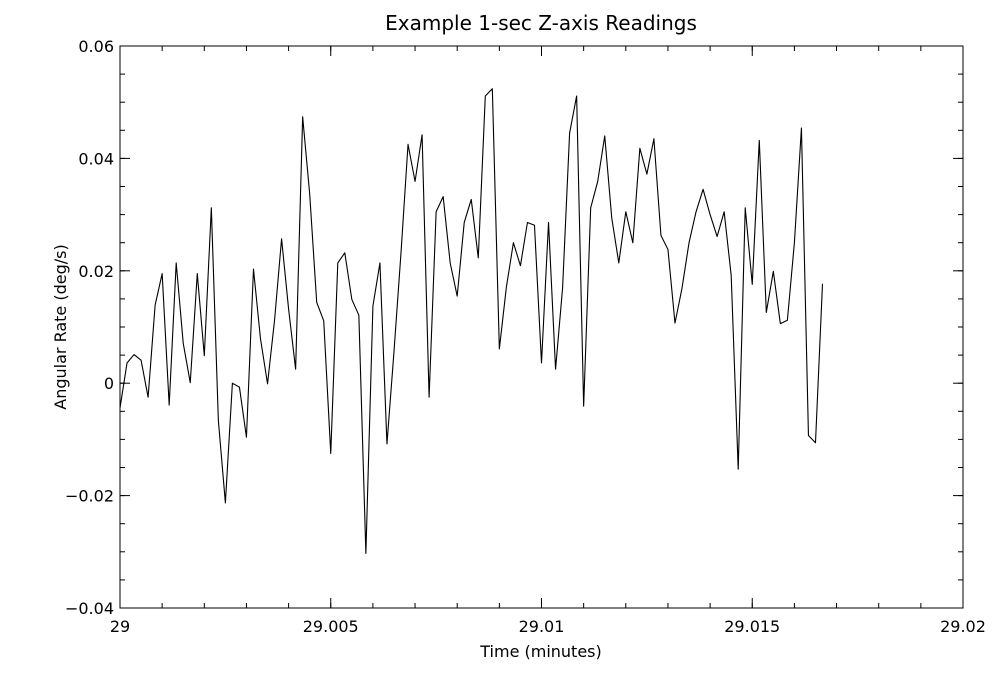  What do you see at coordinates (752, 626) in the screenshot?
I see `x-tick-label: 29.015` at bounding box center [752, 626].